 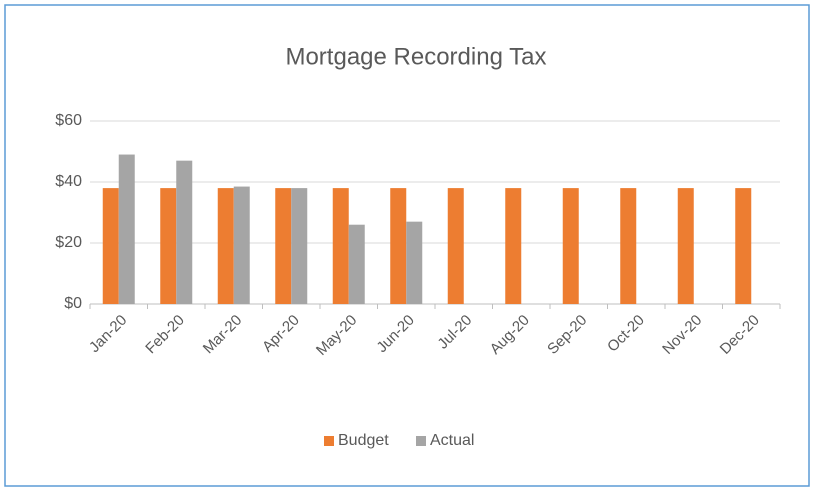 What do you see at coordinates (68, 181) in the screenshot?
I see `y-tick-label: $40` at bounding box center [68, 181].